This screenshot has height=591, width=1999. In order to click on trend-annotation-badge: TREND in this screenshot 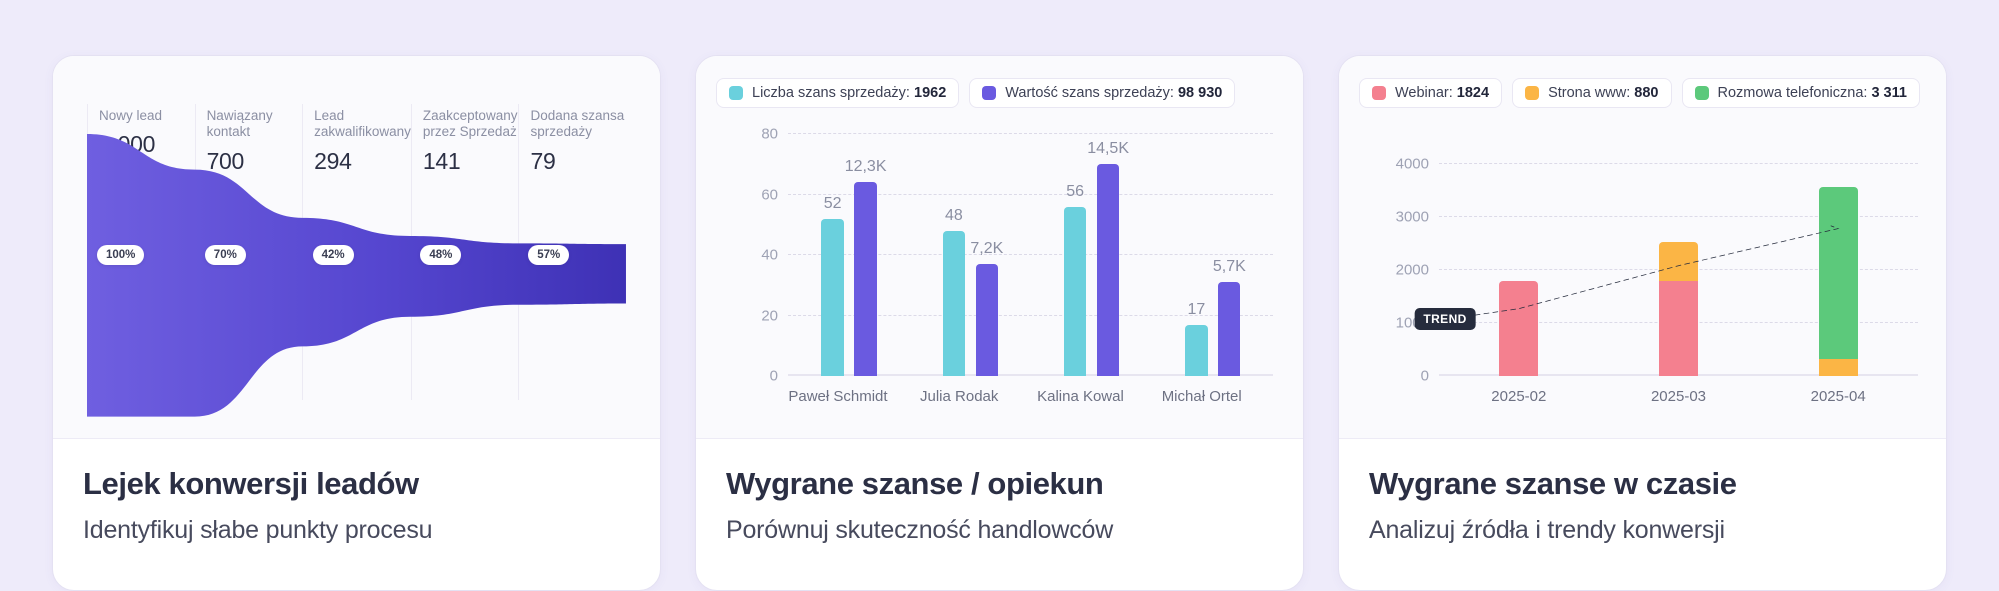, I will do `click(1445, 318)`.